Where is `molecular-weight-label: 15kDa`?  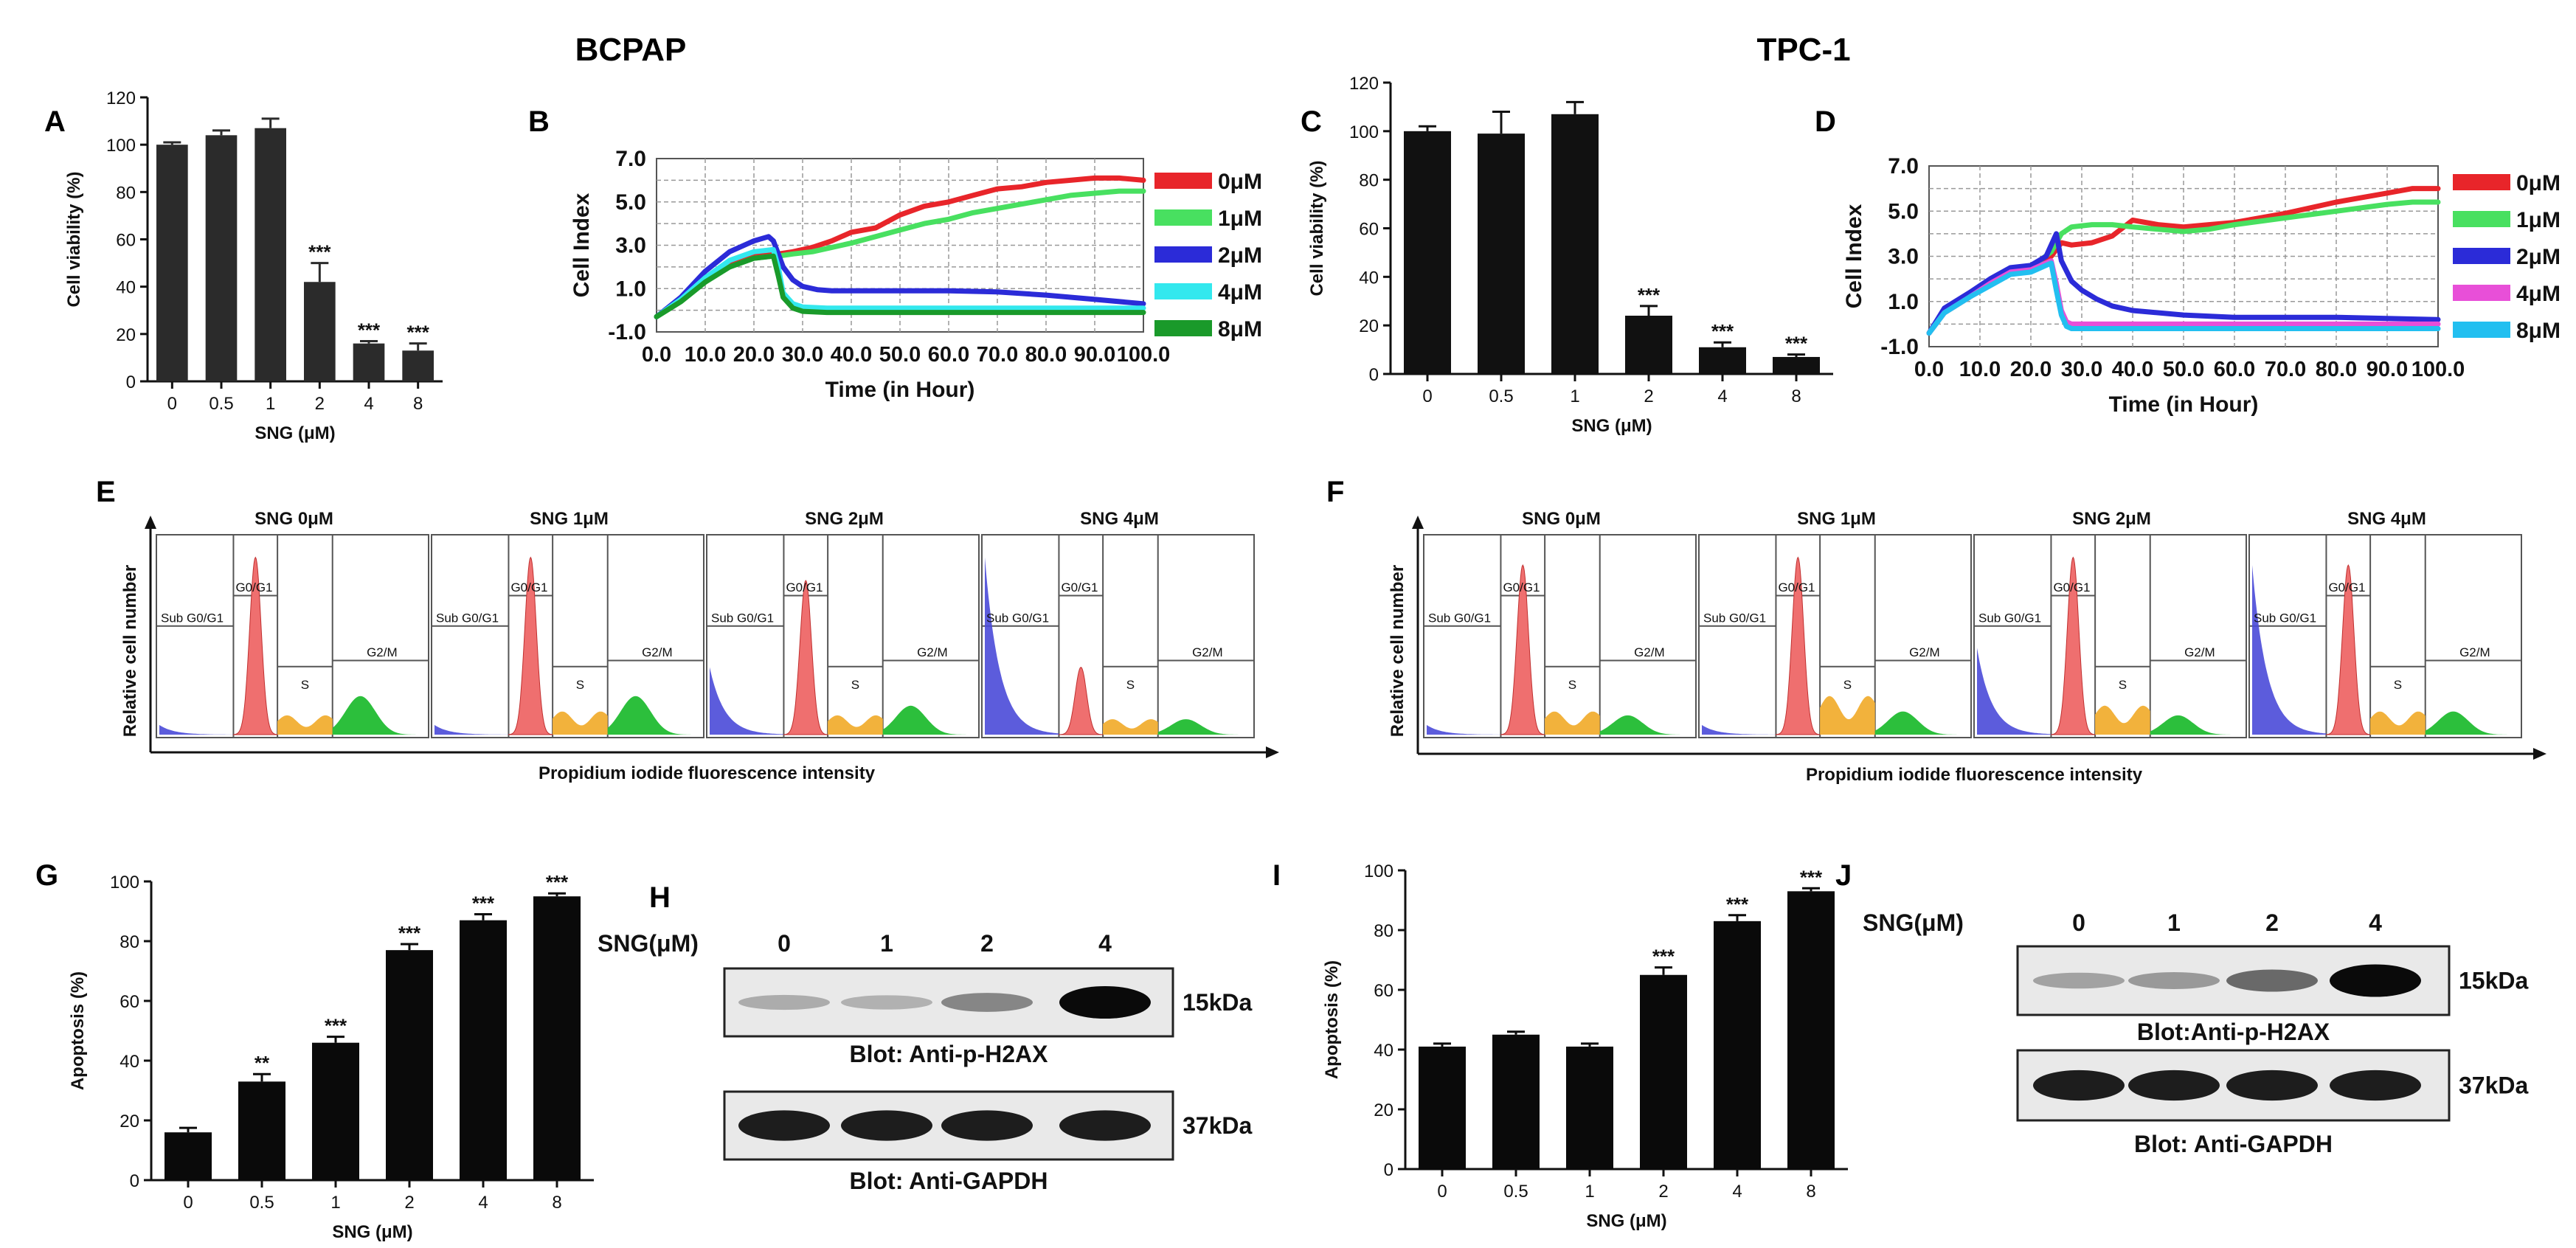 molecular-weight-label: 15kDa is located at coordinates (2494, 981).